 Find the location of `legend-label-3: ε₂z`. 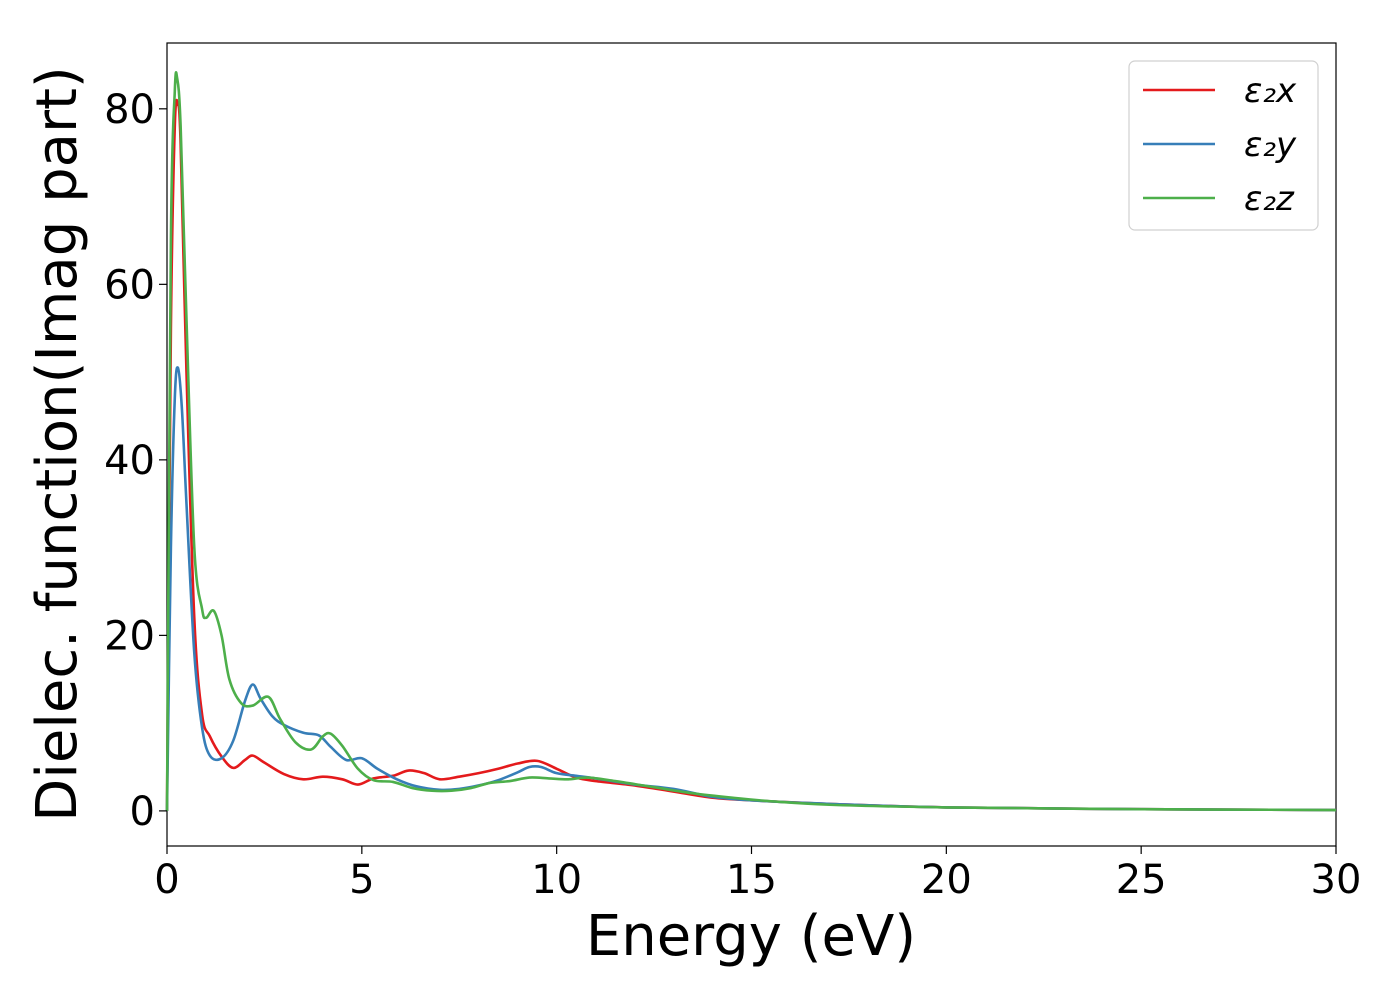

legend-label-3: ε₂z is located at coordinates (1269, 199).